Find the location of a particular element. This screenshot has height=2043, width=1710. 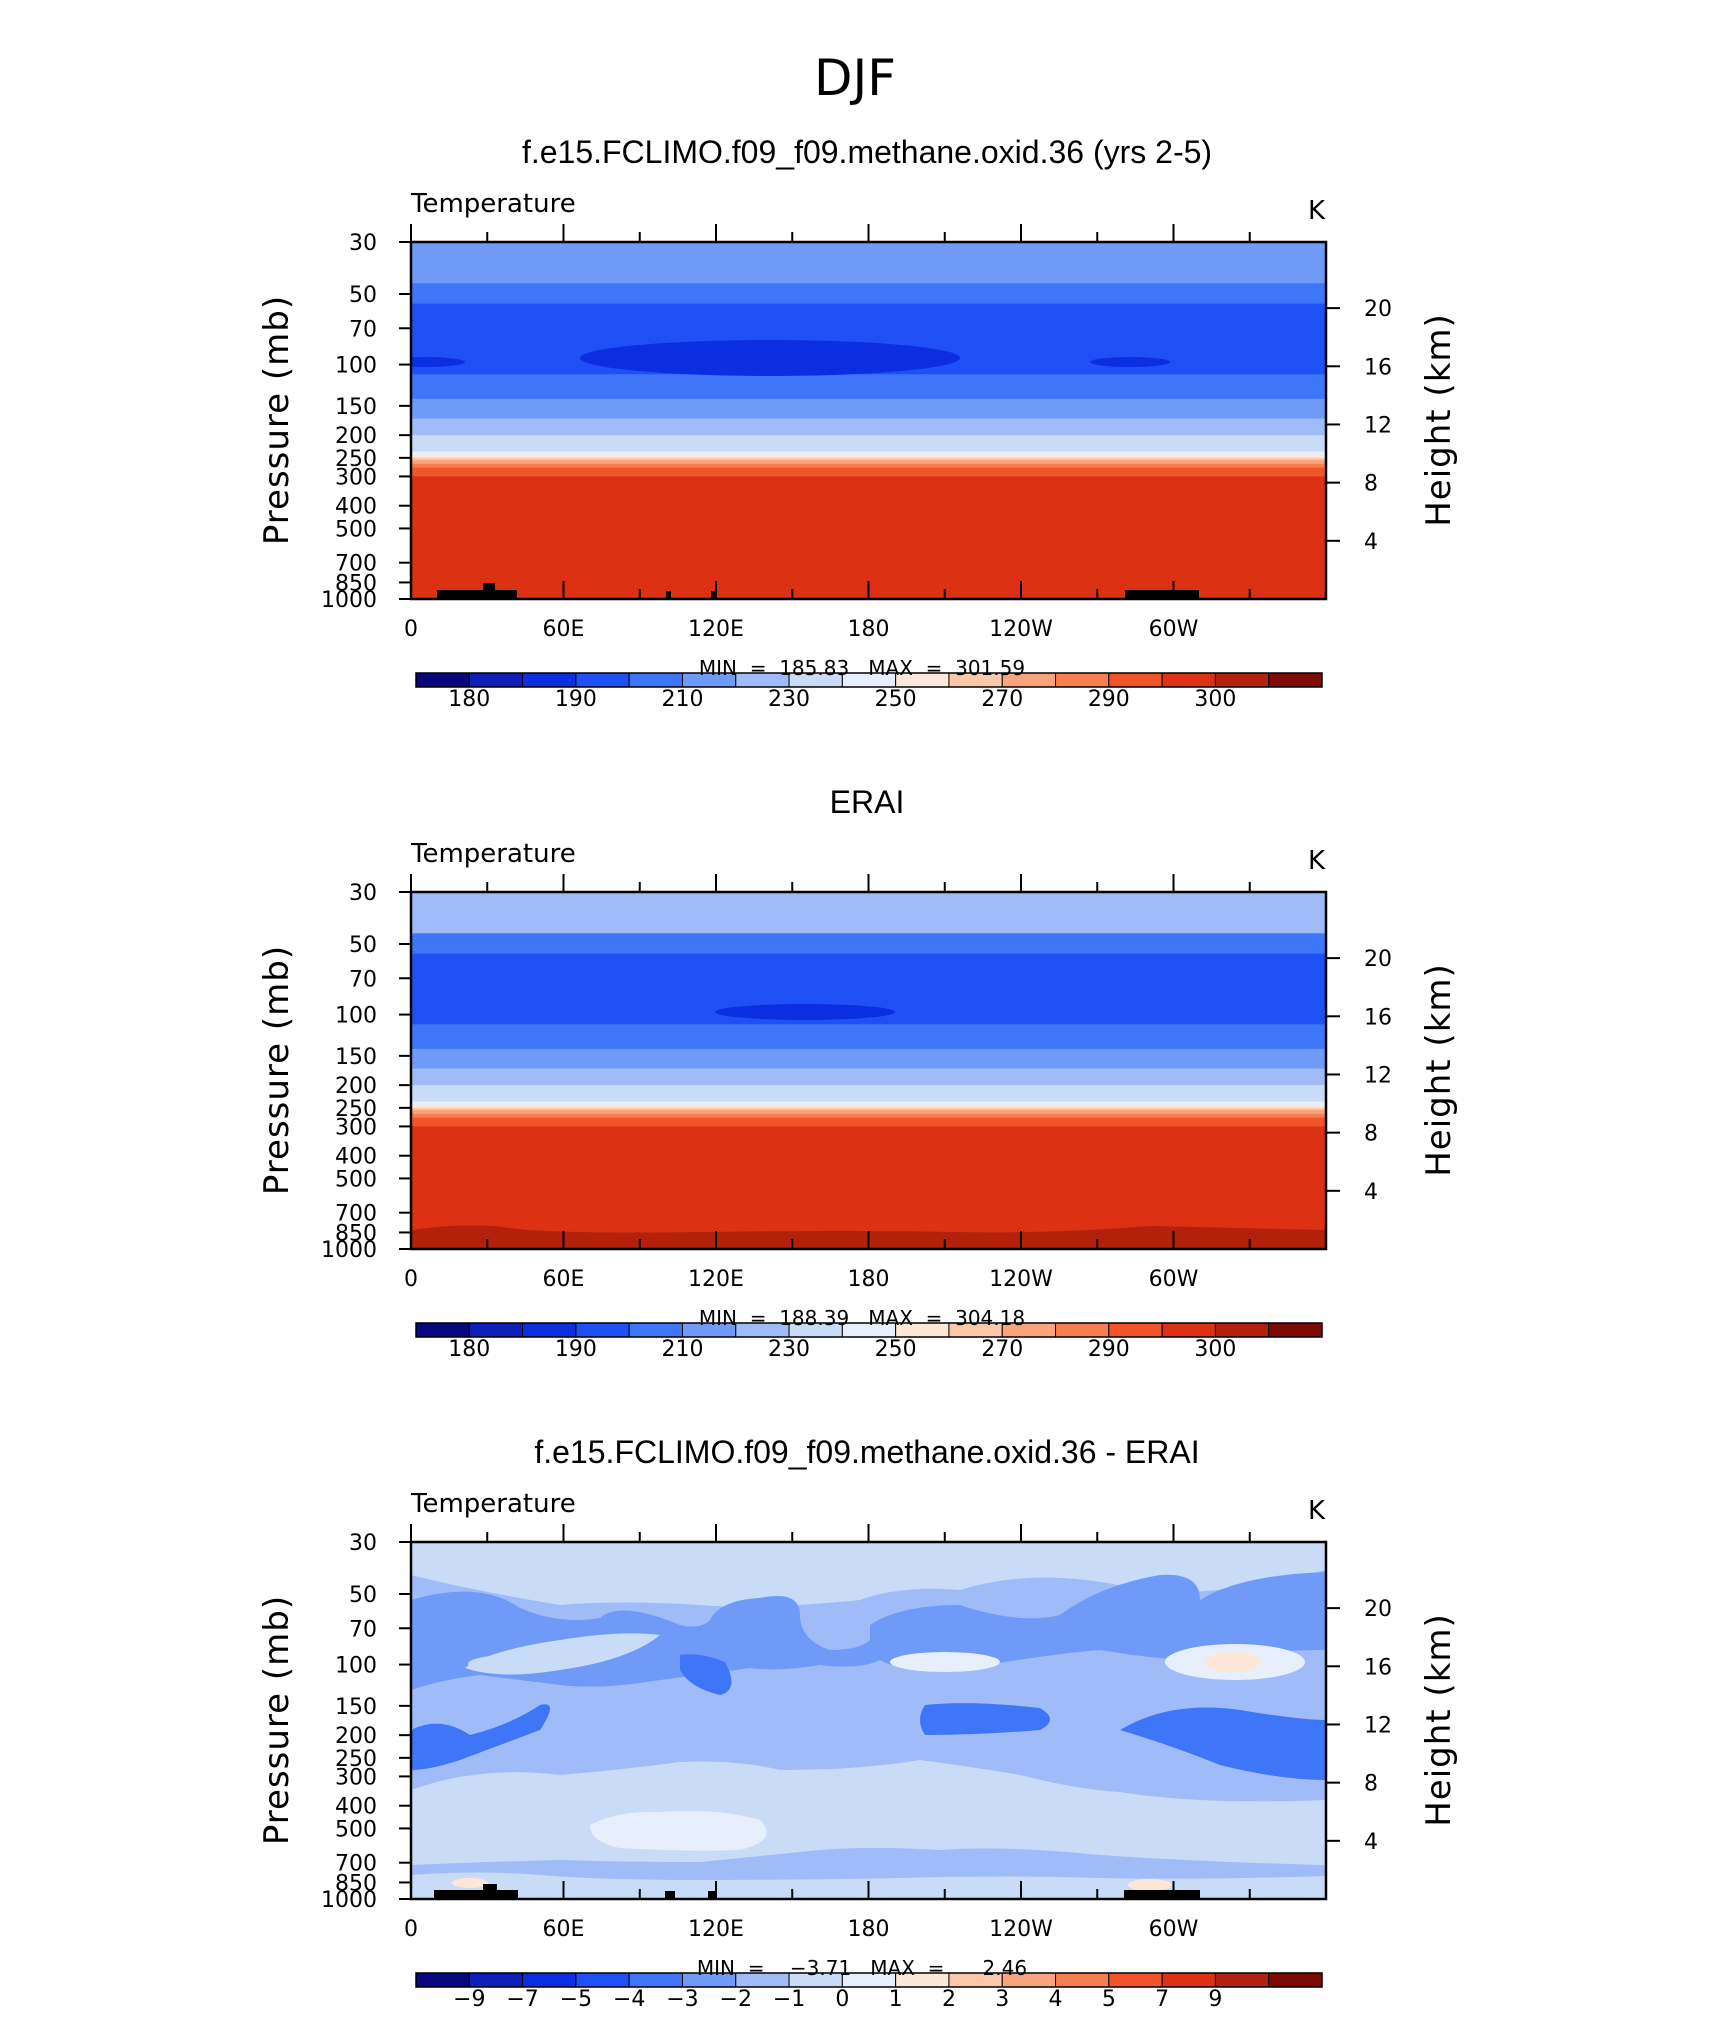

height-tick-label: 4 is located at coordinates (1371, 1192).